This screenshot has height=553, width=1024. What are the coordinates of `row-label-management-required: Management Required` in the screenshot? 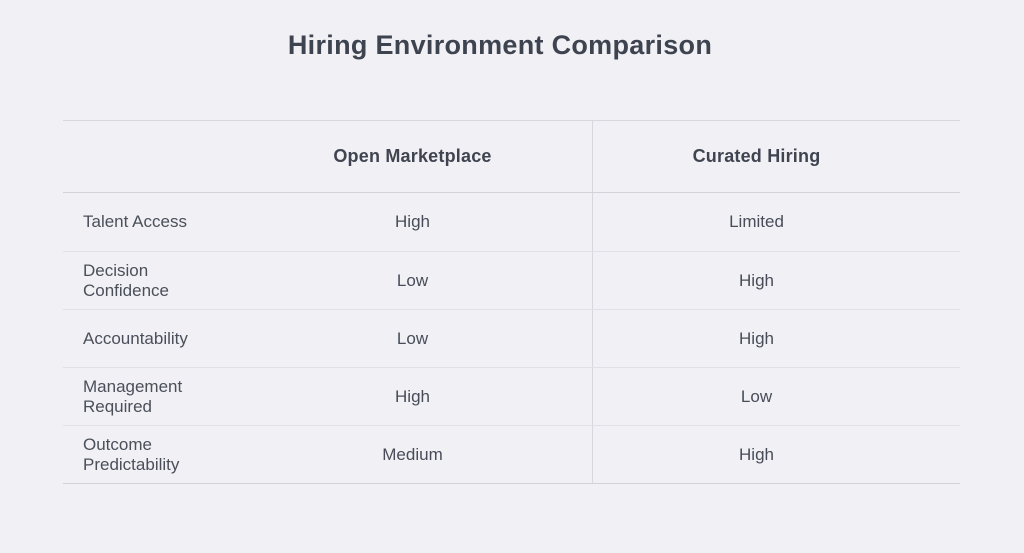 It's located at (133, 396).